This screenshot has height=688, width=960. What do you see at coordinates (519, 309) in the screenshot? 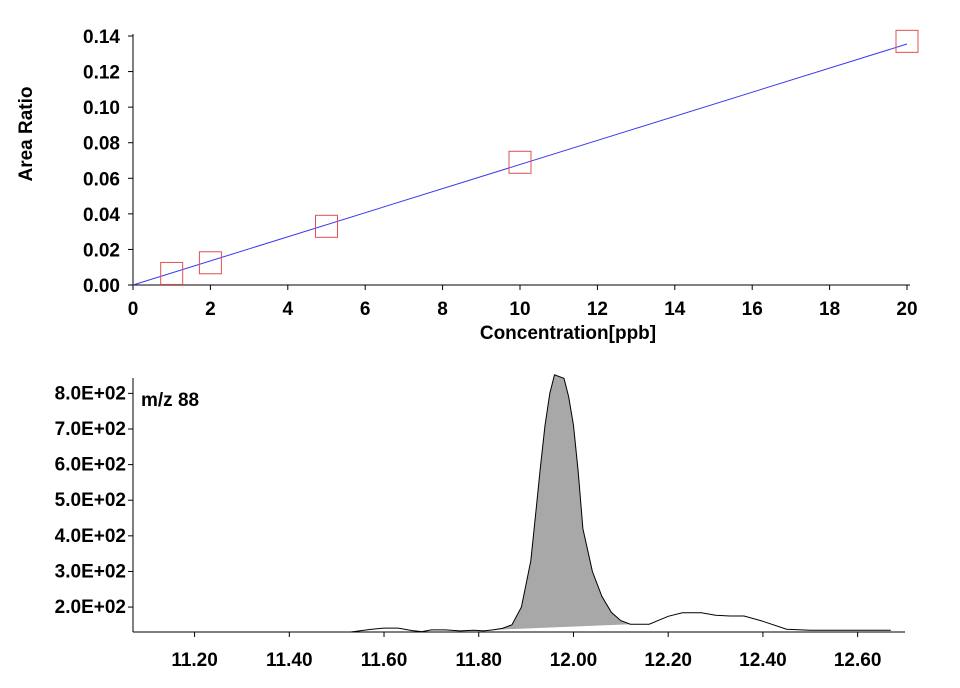
I see `calibration-x-tick-label: 10` at bounding box center [519, 309].